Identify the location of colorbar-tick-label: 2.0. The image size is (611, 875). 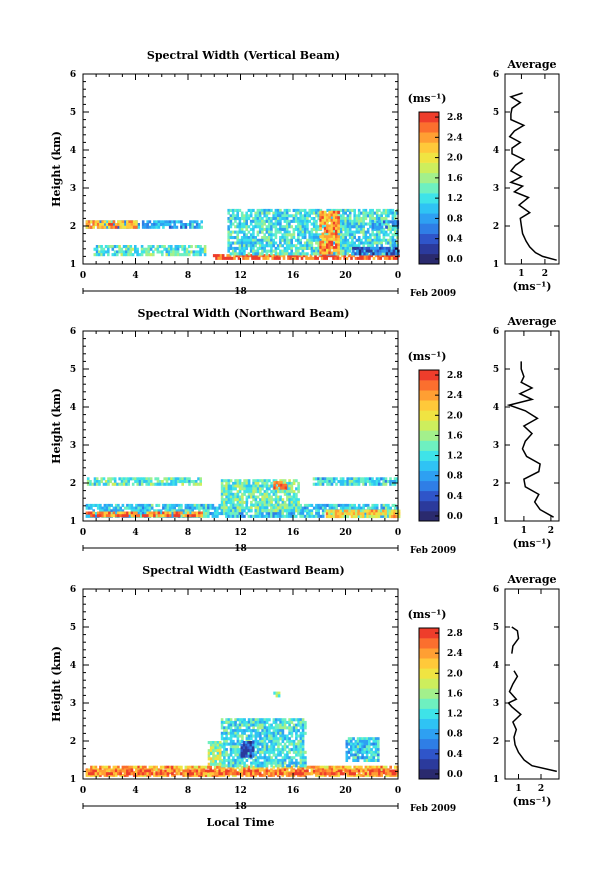
(455, 674).